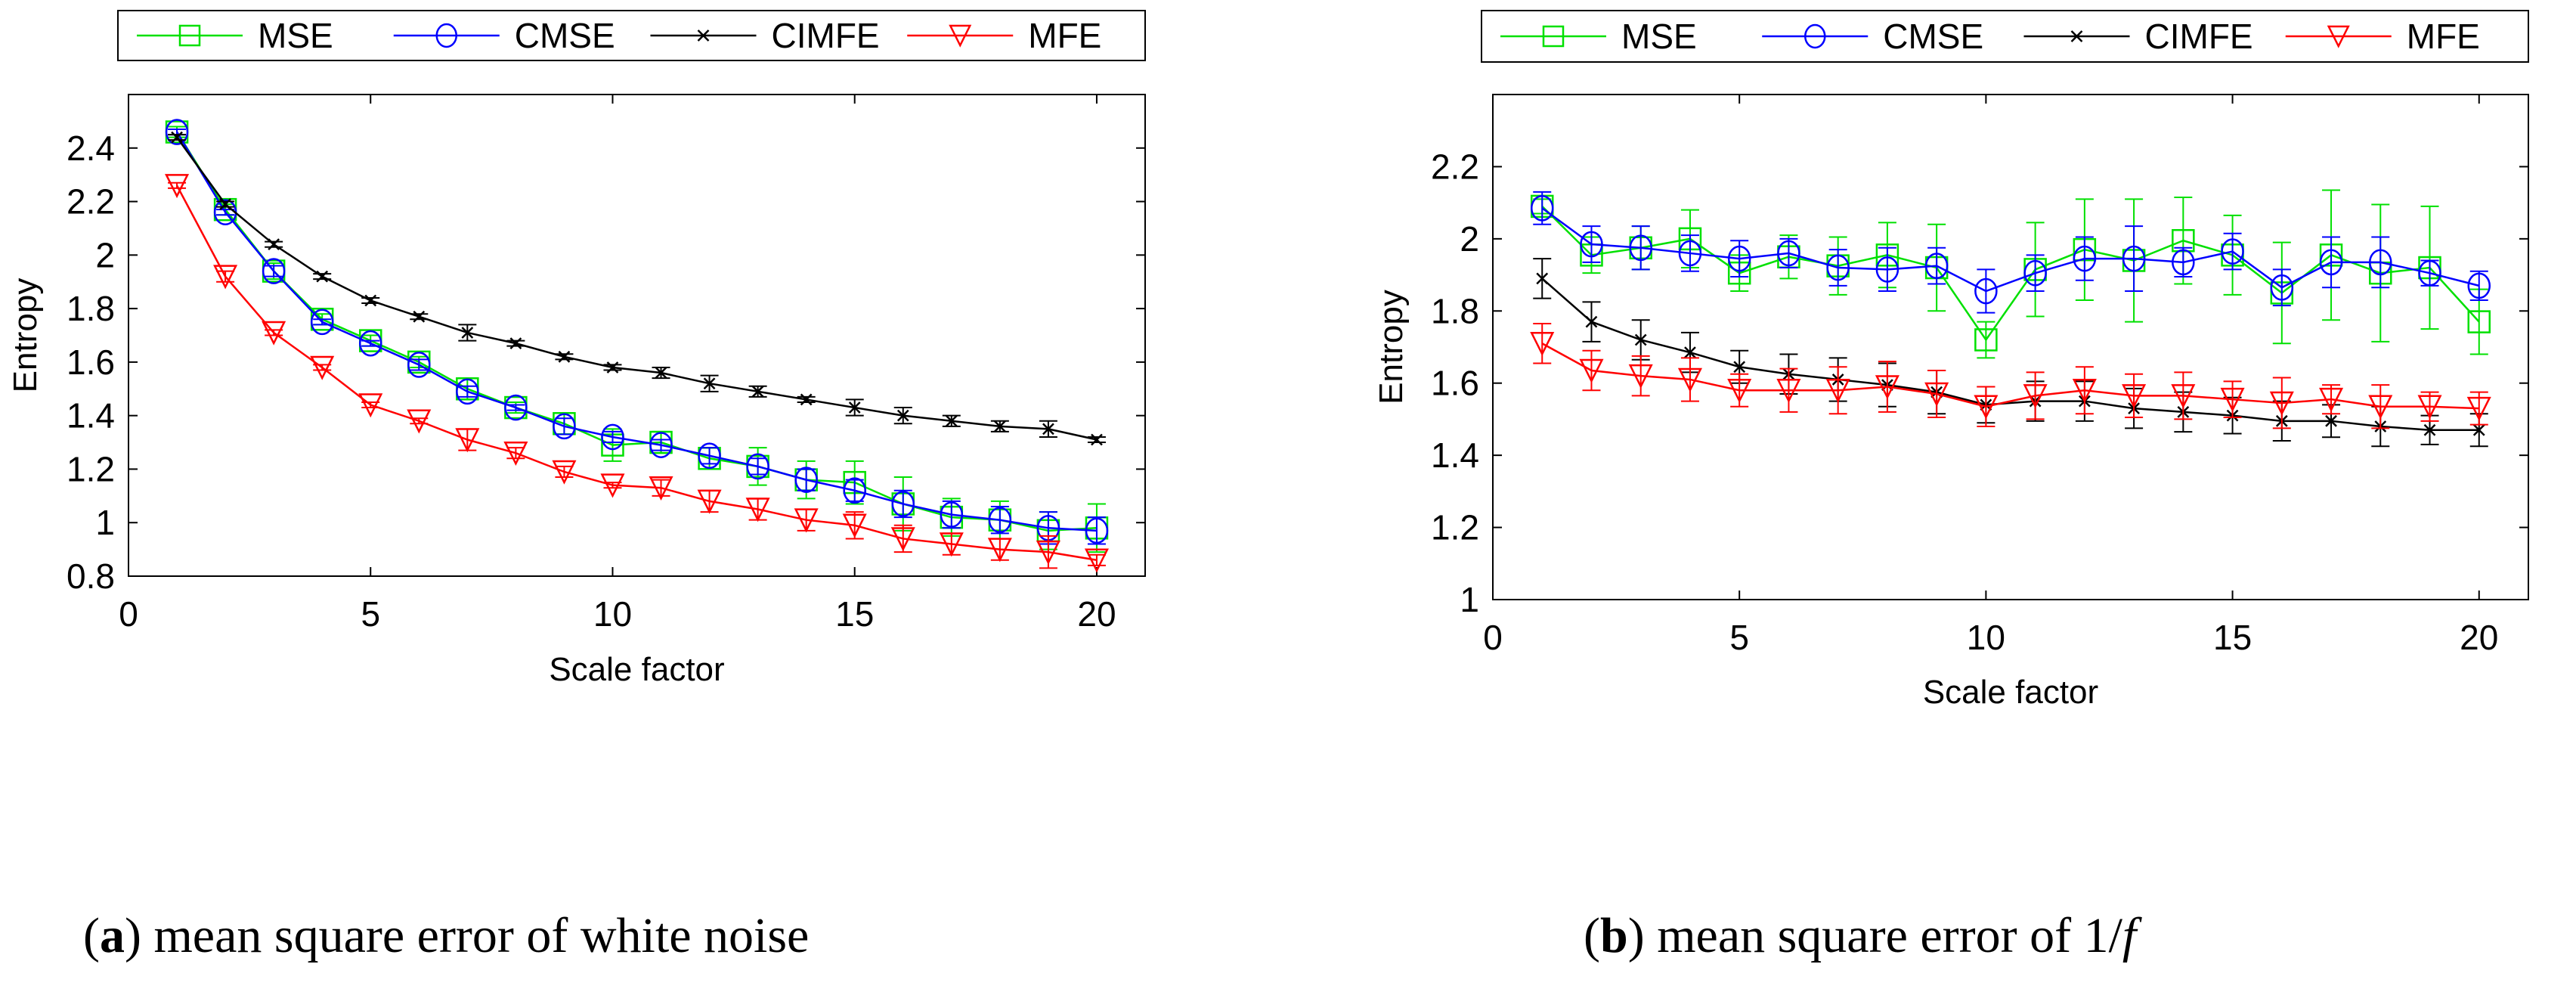 Image resolution: width=2576 pixels, height=992 pixels. Describe the element at coordinates (2010, 252) in the screenshot. I see `series-cmse` at that location.